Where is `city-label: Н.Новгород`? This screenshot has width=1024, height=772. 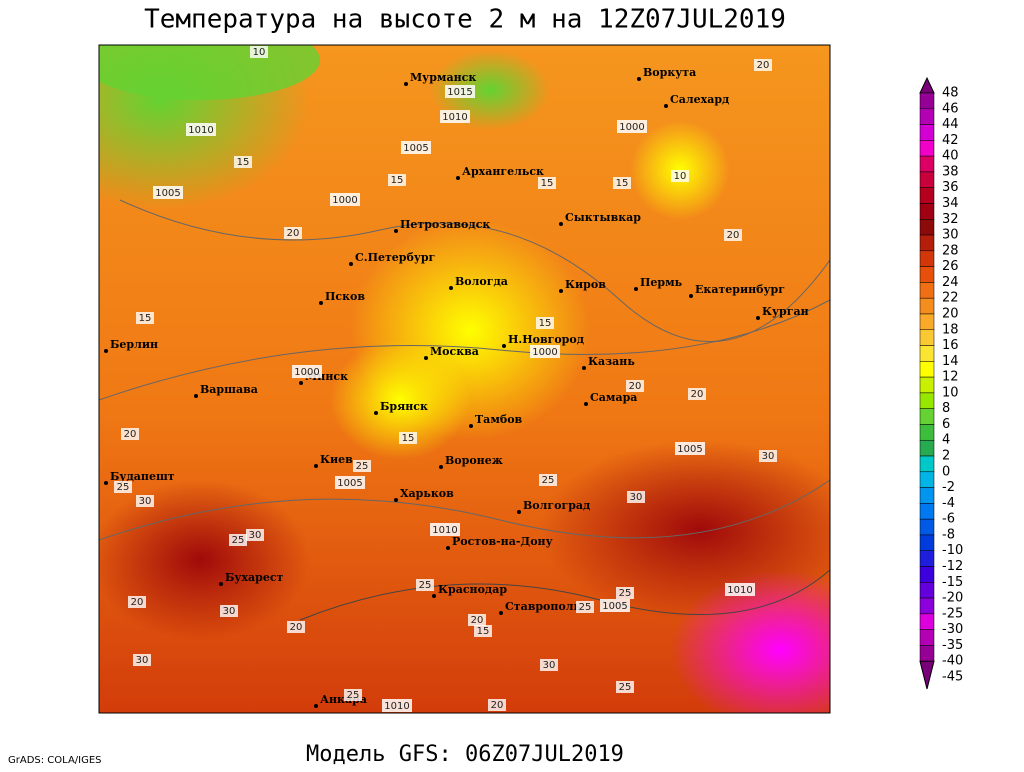
city-label: Н.Новгород is located at coordinates (546, 339).